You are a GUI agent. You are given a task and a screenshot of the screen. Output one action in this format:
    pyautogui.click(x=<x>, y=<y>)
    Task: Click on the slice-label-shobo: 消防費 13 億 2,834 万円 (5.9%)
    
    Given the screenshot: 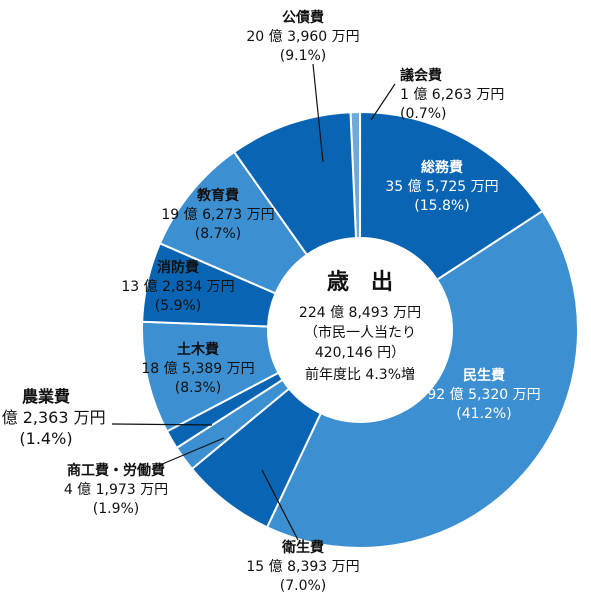 What is the action you would take?
    pyautogui.click(x=177, y=286)
    